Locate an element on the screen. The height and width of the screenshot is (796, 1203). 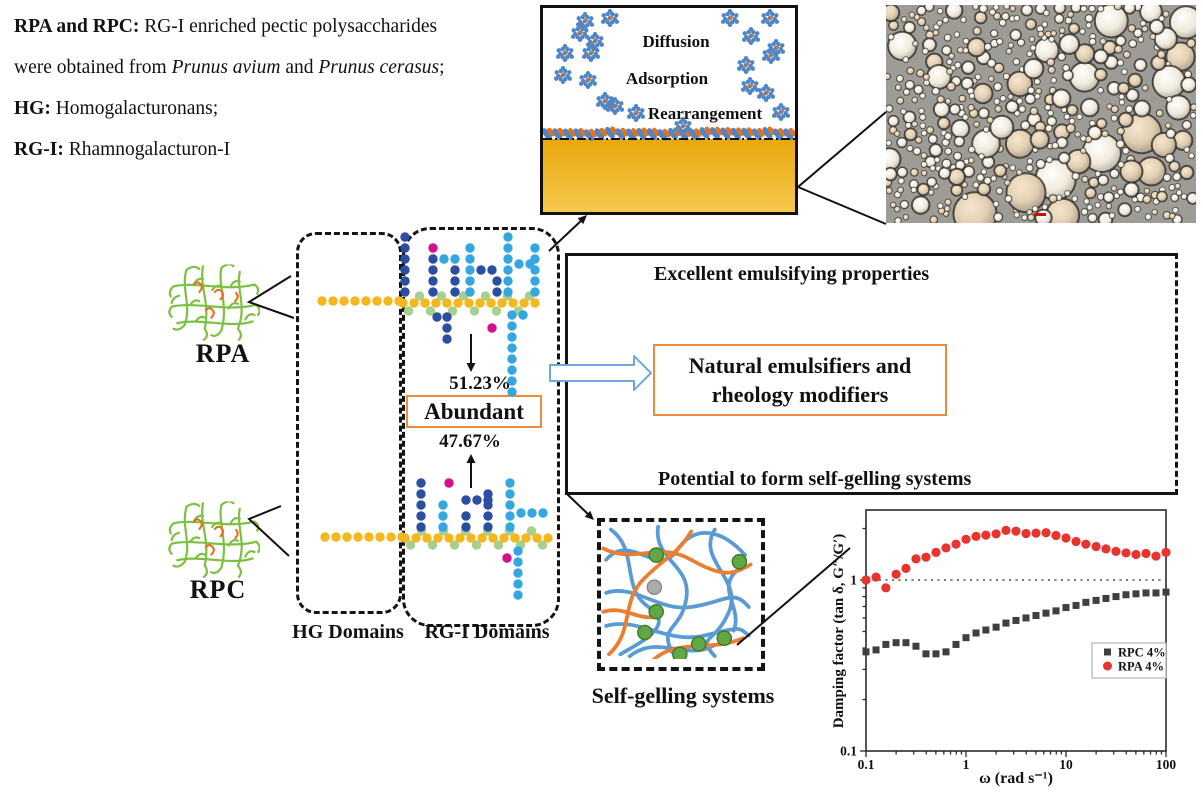
svg-text: Damping factor (tan δ, G″/G′) is located at coordinates (839, 631).